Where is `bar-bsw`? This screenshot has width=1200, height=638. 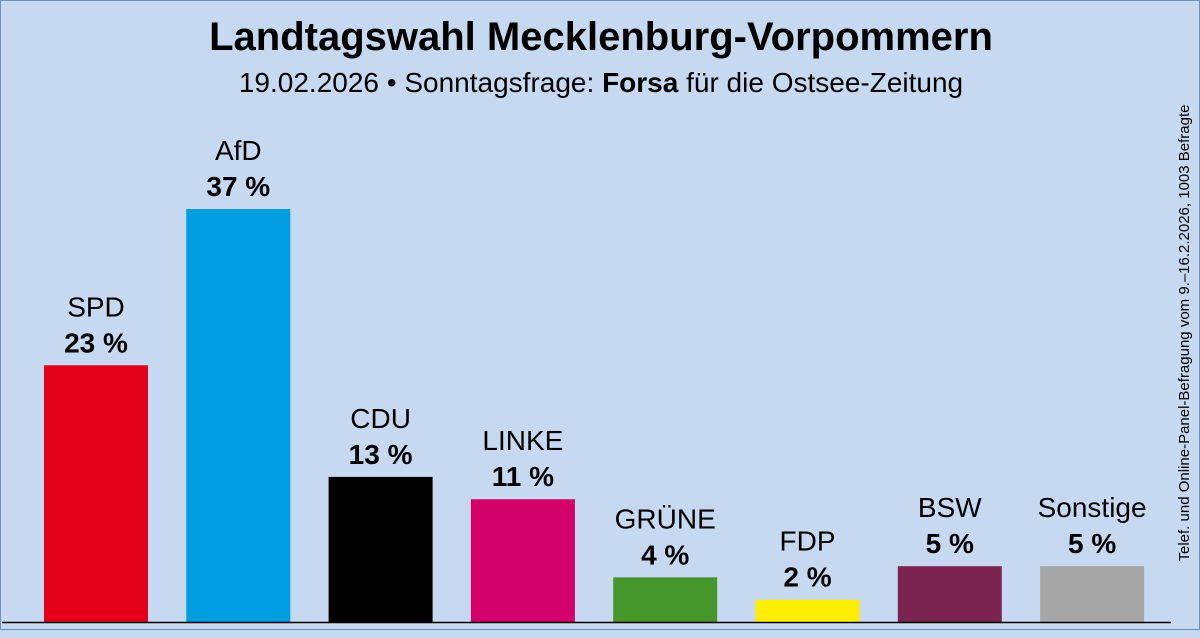
bar-bsw is located at coordinates (949, 594).